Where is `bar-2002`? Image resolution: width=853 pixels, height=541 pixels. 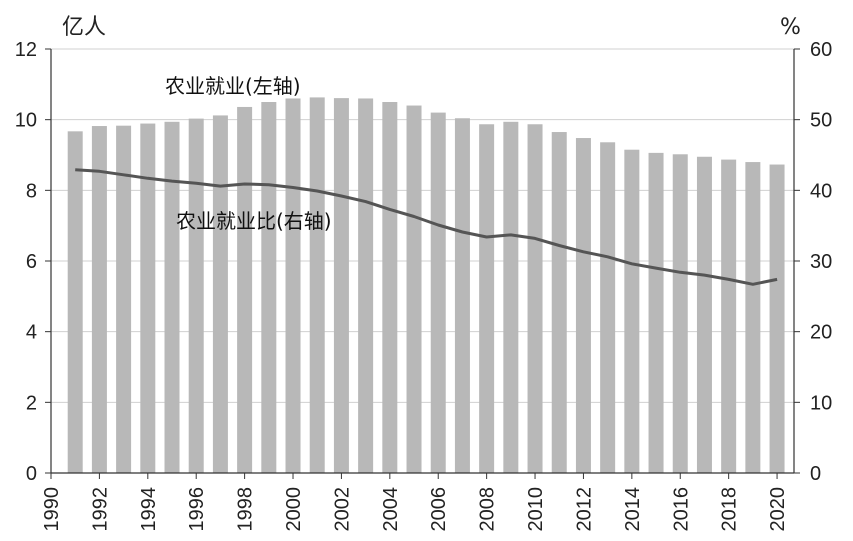
bar-2002 is located at coordinates (341, 285).